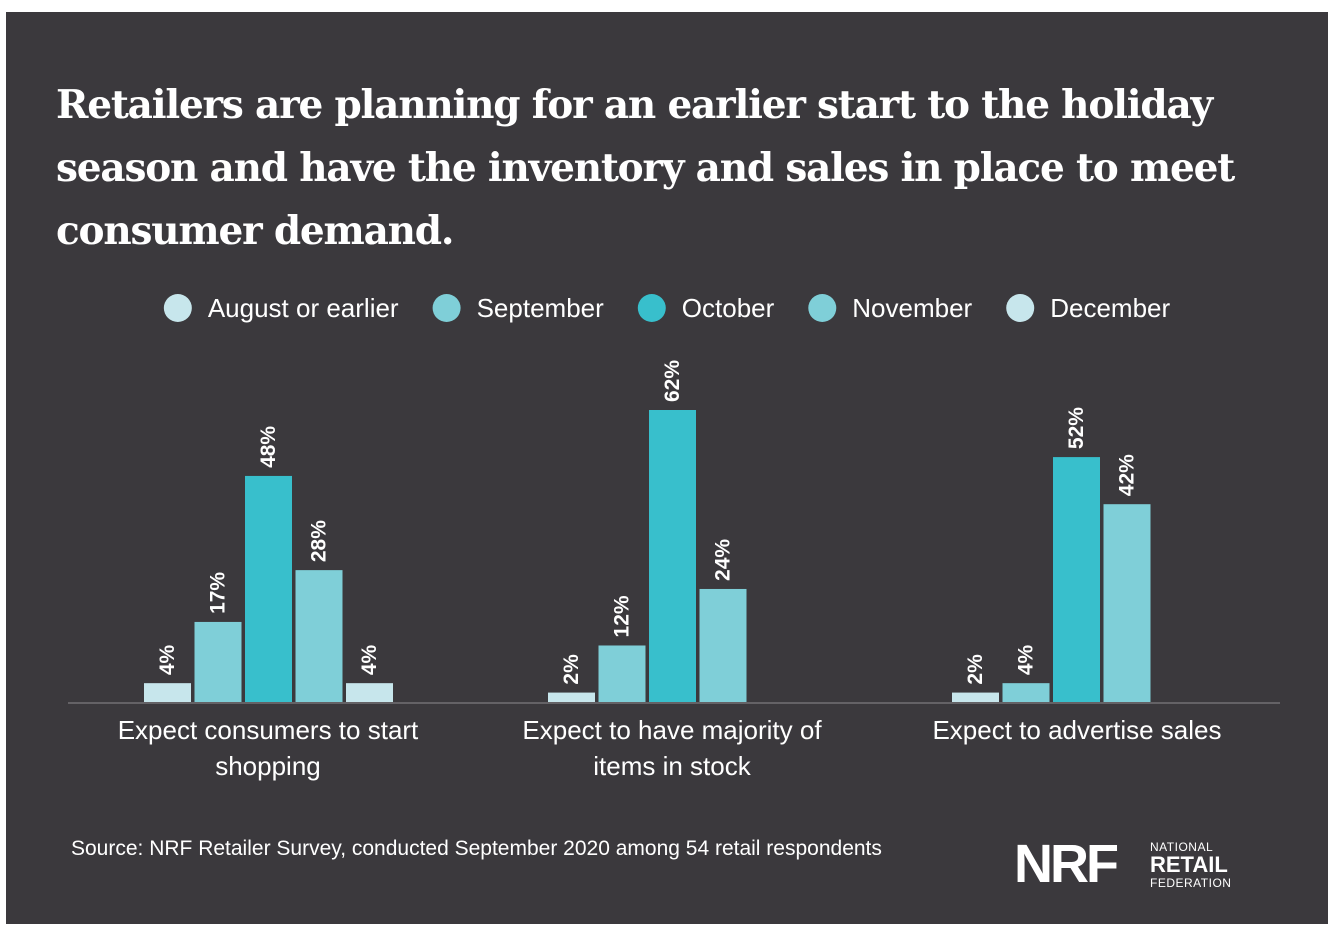  Describe the element at coordinates (541, 308) in the screenshot. I see `legend-label-2: September` at that location.